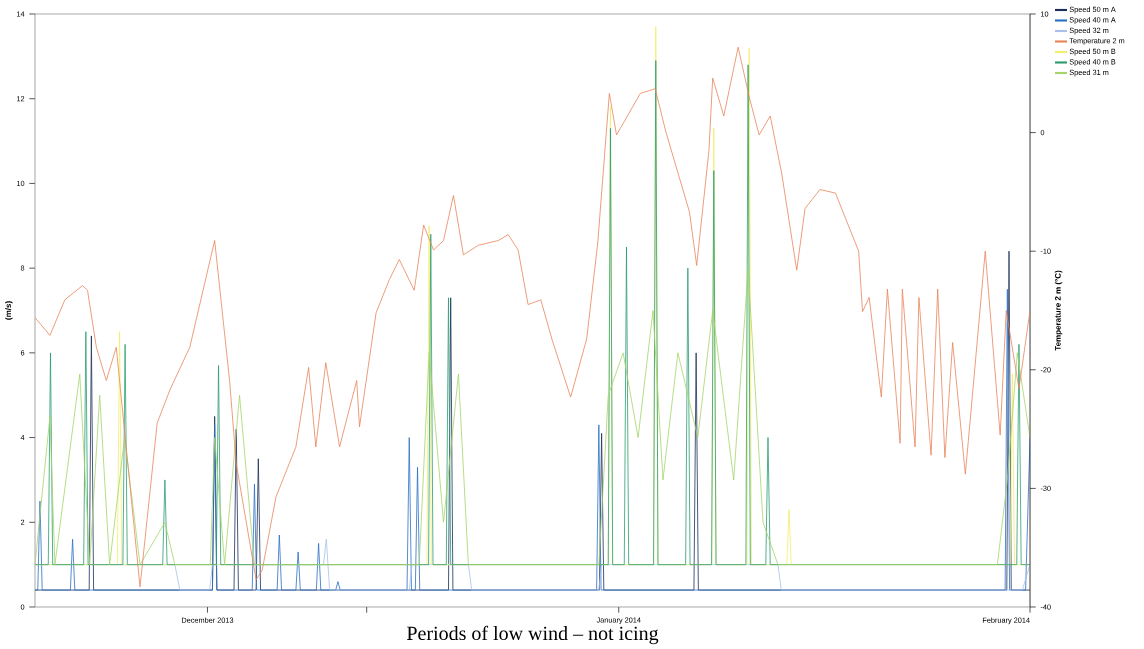 The image size is (1144, 649). What do you see at coordinates (1058, 310) in the screenshot?
I see `y2-axis-title: Temperature 2 m (°C)` at bounding box center [1058, 310].